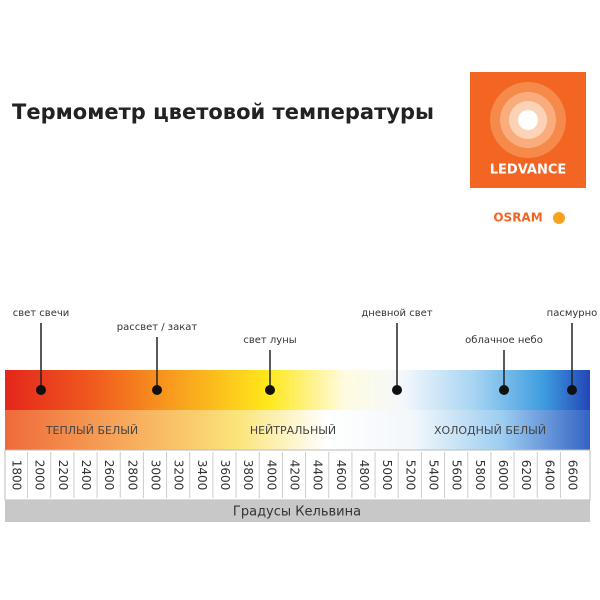  What do you see at coordinates (517, 218) in the screenshot?
I see `logo-sub: OSRAM` at bounding box center [517, 218].